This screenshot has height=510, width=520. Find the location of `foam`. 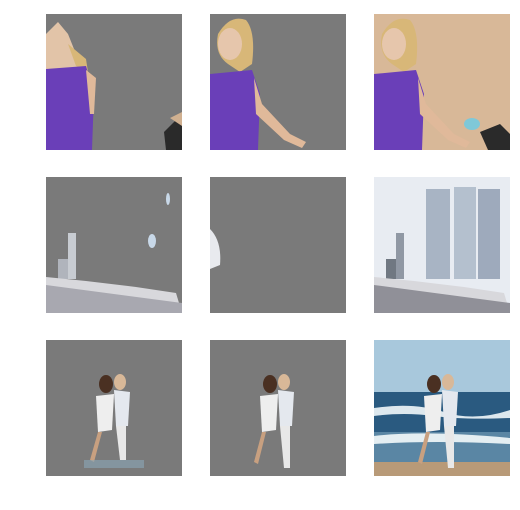

foam is located at coordinates (442, 438).